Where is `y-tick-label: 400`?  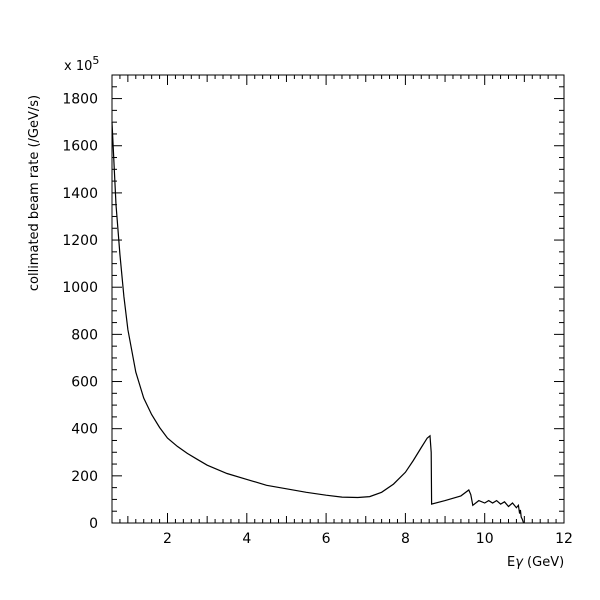
y-tick-label: 400 is located at coordinates (84, 430).